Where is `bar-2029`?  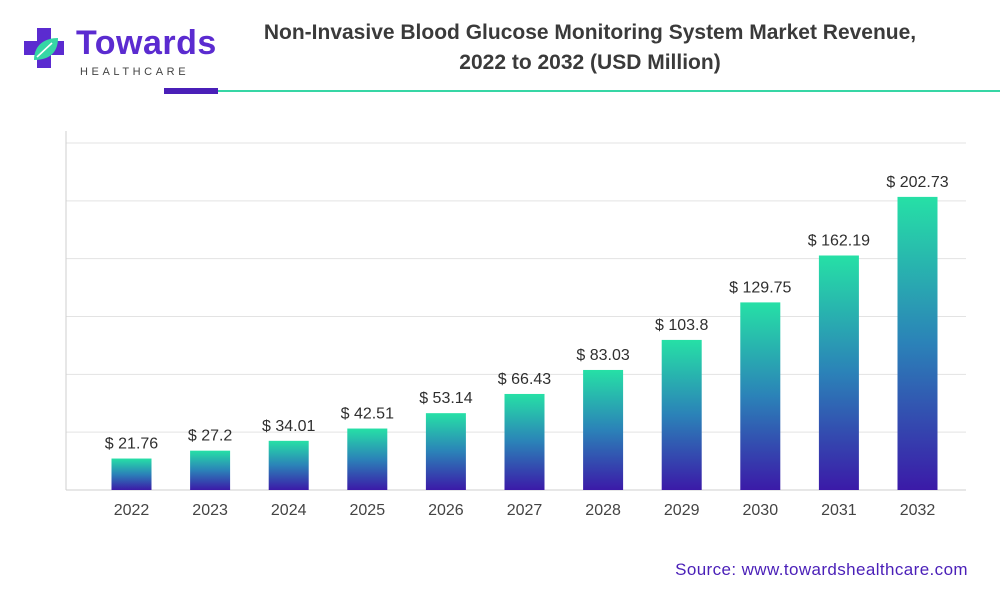
bar-2029 is located at coordinates (681, 414).